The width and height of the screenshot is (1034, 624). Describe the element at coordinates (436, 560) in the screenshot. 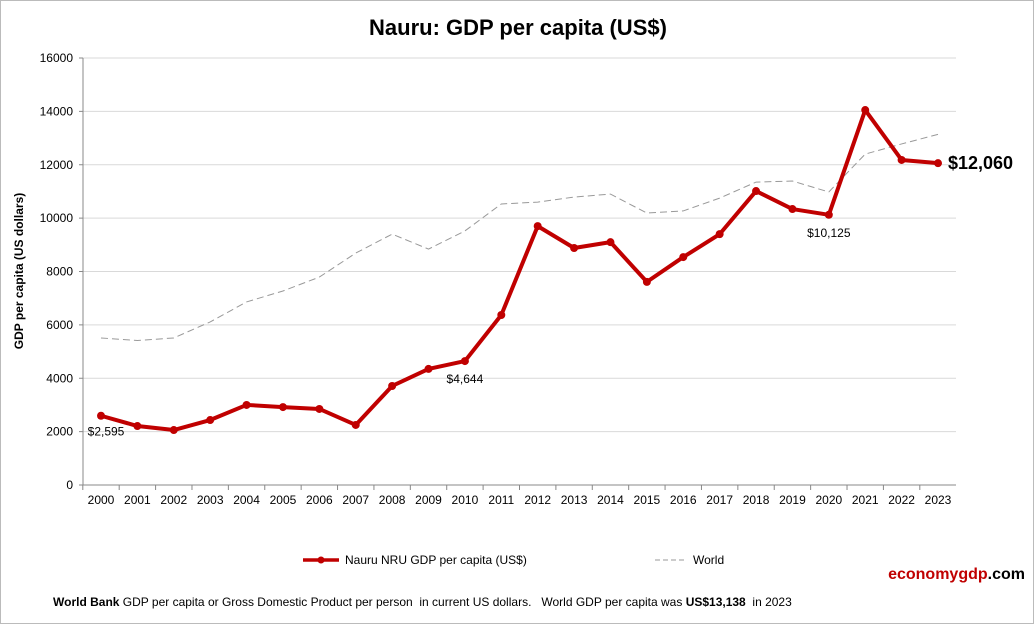

I see `legend-label-nauru: Nauru NRU GDP per capita (US$)` at that location.